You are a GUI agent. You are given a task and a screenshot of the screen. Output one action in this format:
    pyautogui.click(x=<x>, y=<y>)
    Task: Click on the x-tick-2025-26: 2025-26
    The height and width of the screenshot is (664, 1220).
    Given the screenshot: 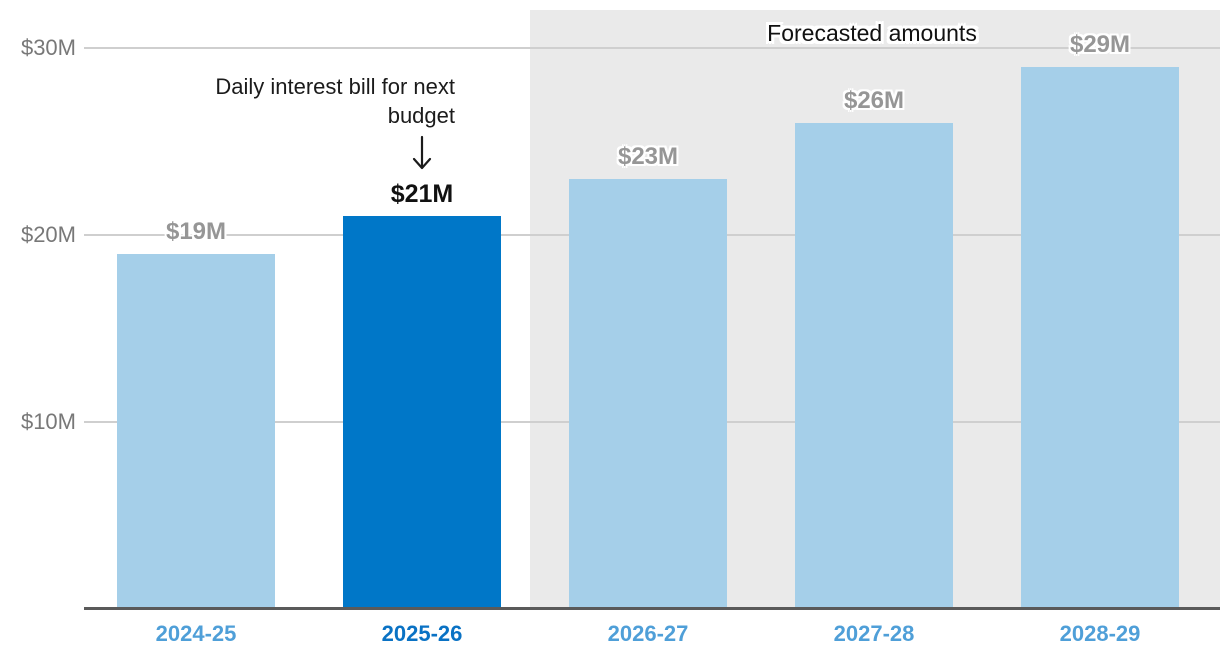 What is the action you would take?
    pyautogui.click(x=422, y=633)
    